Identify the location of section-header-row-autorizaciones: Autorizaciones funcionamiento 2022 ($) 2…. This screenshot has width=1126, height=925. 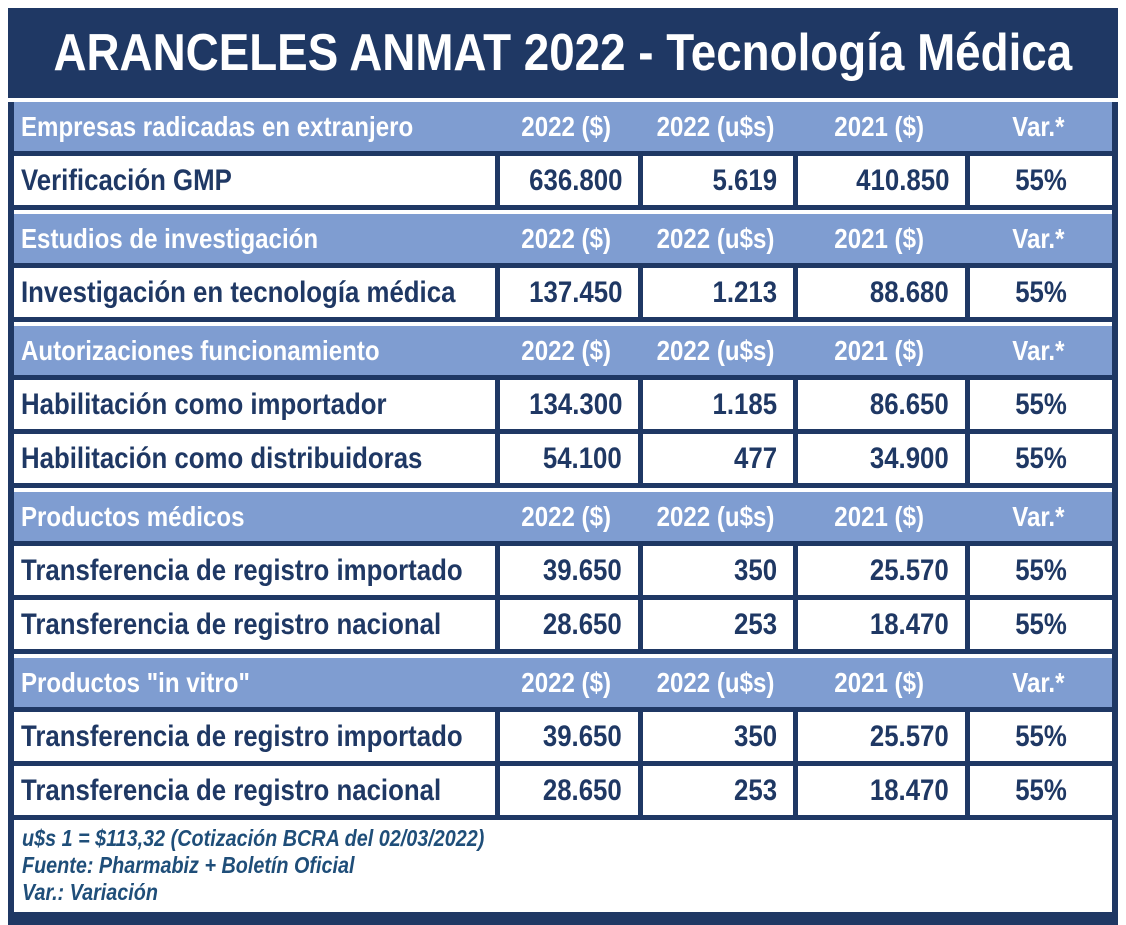
(563, 353).